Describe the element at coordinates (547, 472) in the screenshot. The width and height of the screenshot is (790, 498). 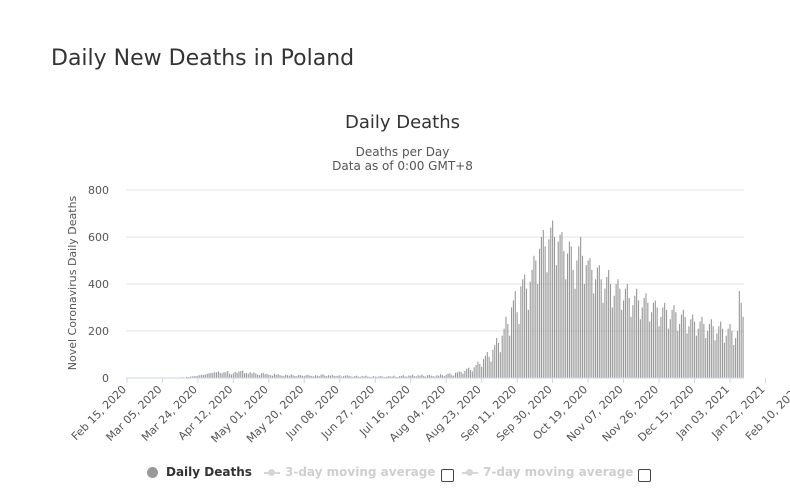
I see `legend-item-7-day-average: 7-day moving average` at that location.